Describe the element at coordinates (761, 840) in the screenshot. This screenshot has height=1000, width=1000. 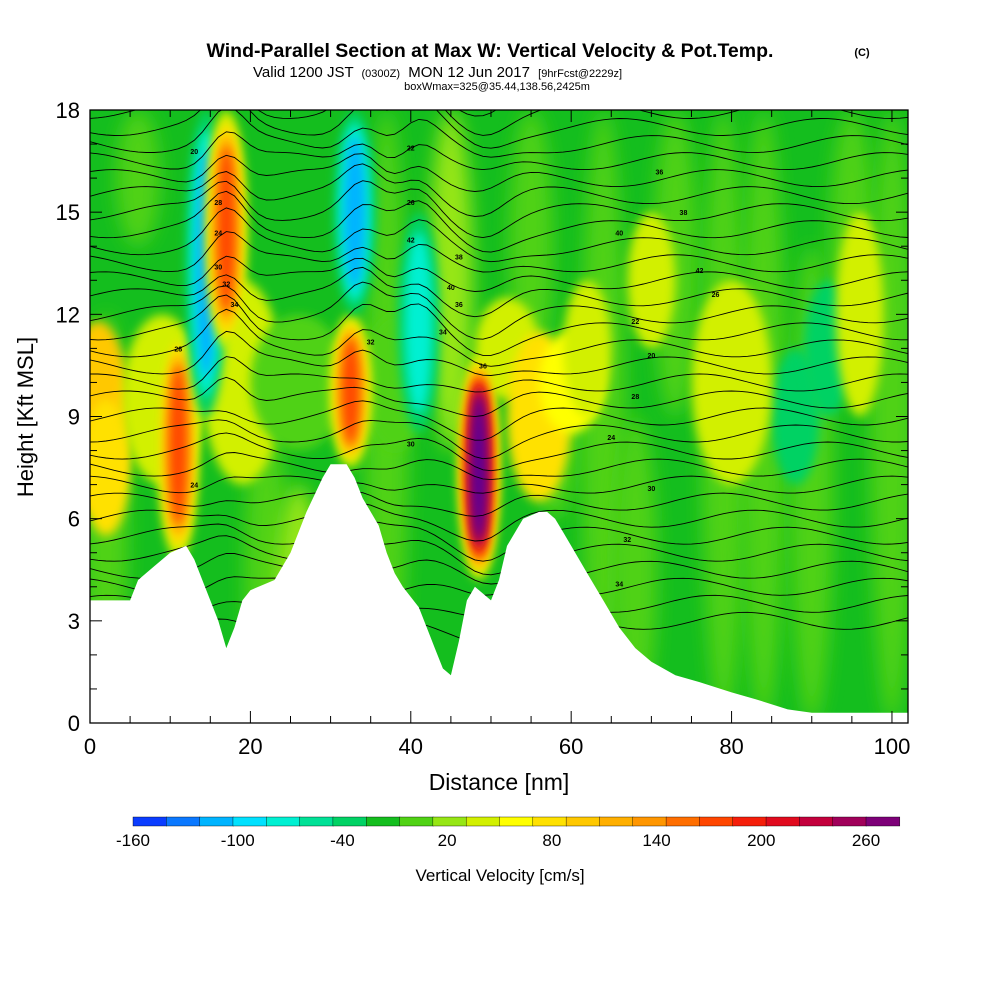
I see `colorbar-tick-label: 200` at that location.